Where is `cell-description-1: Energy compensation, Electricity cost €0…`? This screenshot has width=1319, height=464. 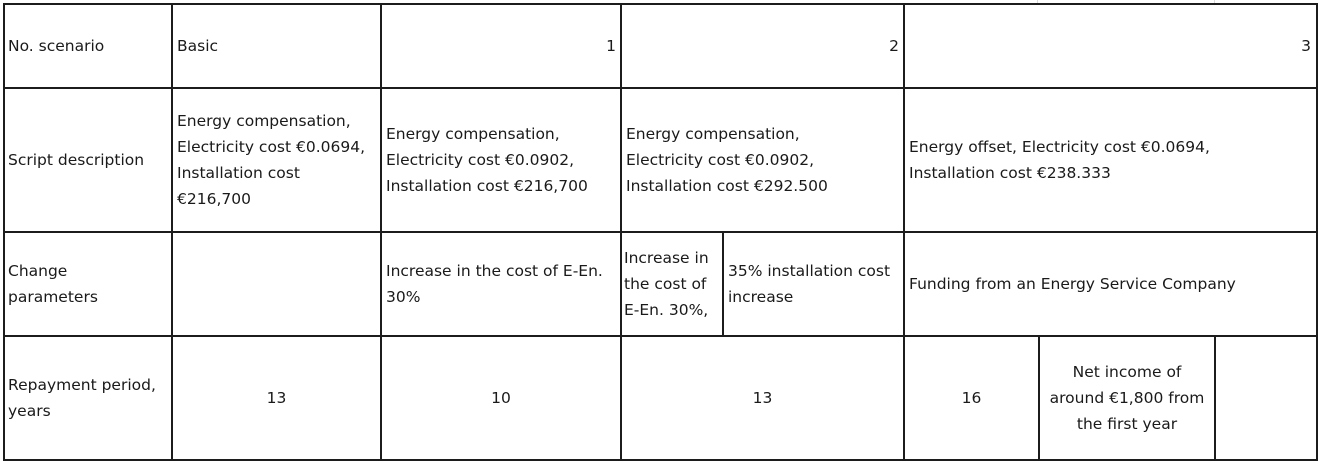 cell-description-1: Energy compensation, Electricity cost €0… is located at coordinates (487, 160).